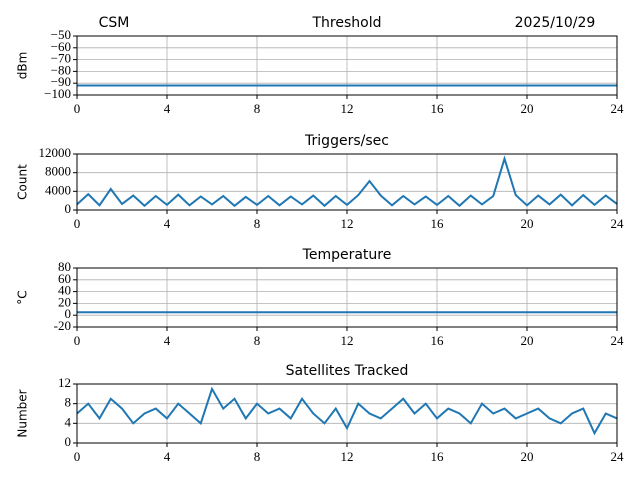 Image resolution: width=640 pixels, height=480 pixels. I want to click on y-tick-label: −70, so click(61, 58).